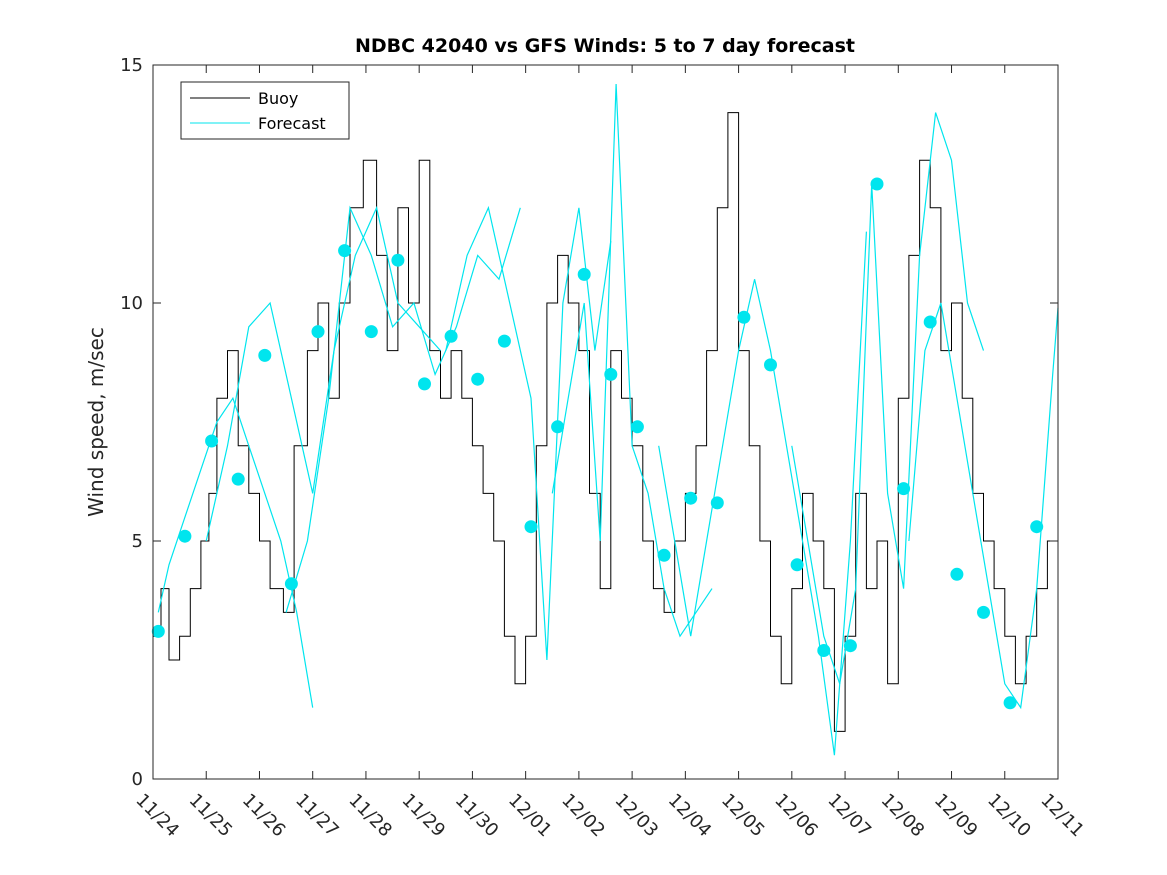 This screenshot has height=875, width=1167. What do you see at coordinates (131, 303) in the screenshot?
I see `y-tick-label: 10` at bounding box center [131, 303].